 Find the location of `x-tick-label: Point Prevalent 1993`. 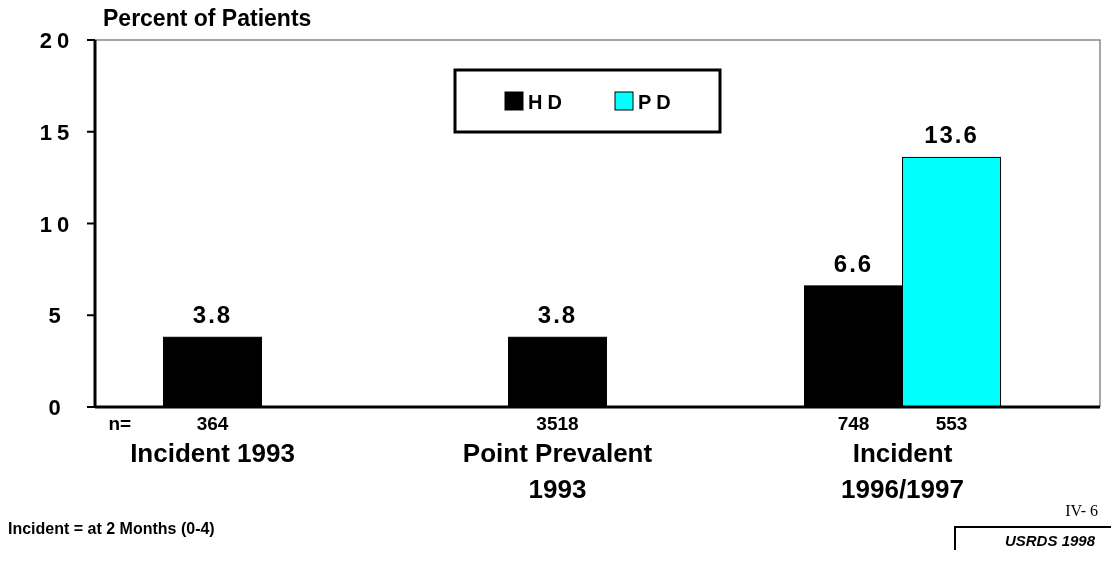

x-tick-label: Point Prevalent 1993 is located at coordinates (557, 471).